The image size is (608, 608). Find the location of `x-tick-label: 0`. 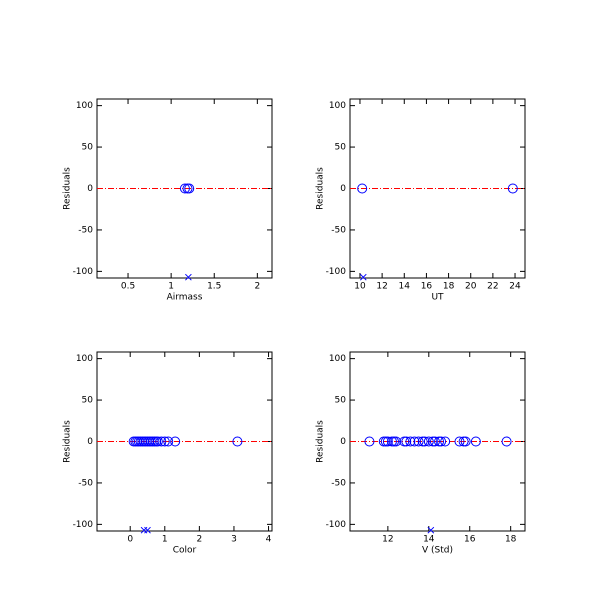

x-tick-label: 0 is located at coordinates (130, 540).